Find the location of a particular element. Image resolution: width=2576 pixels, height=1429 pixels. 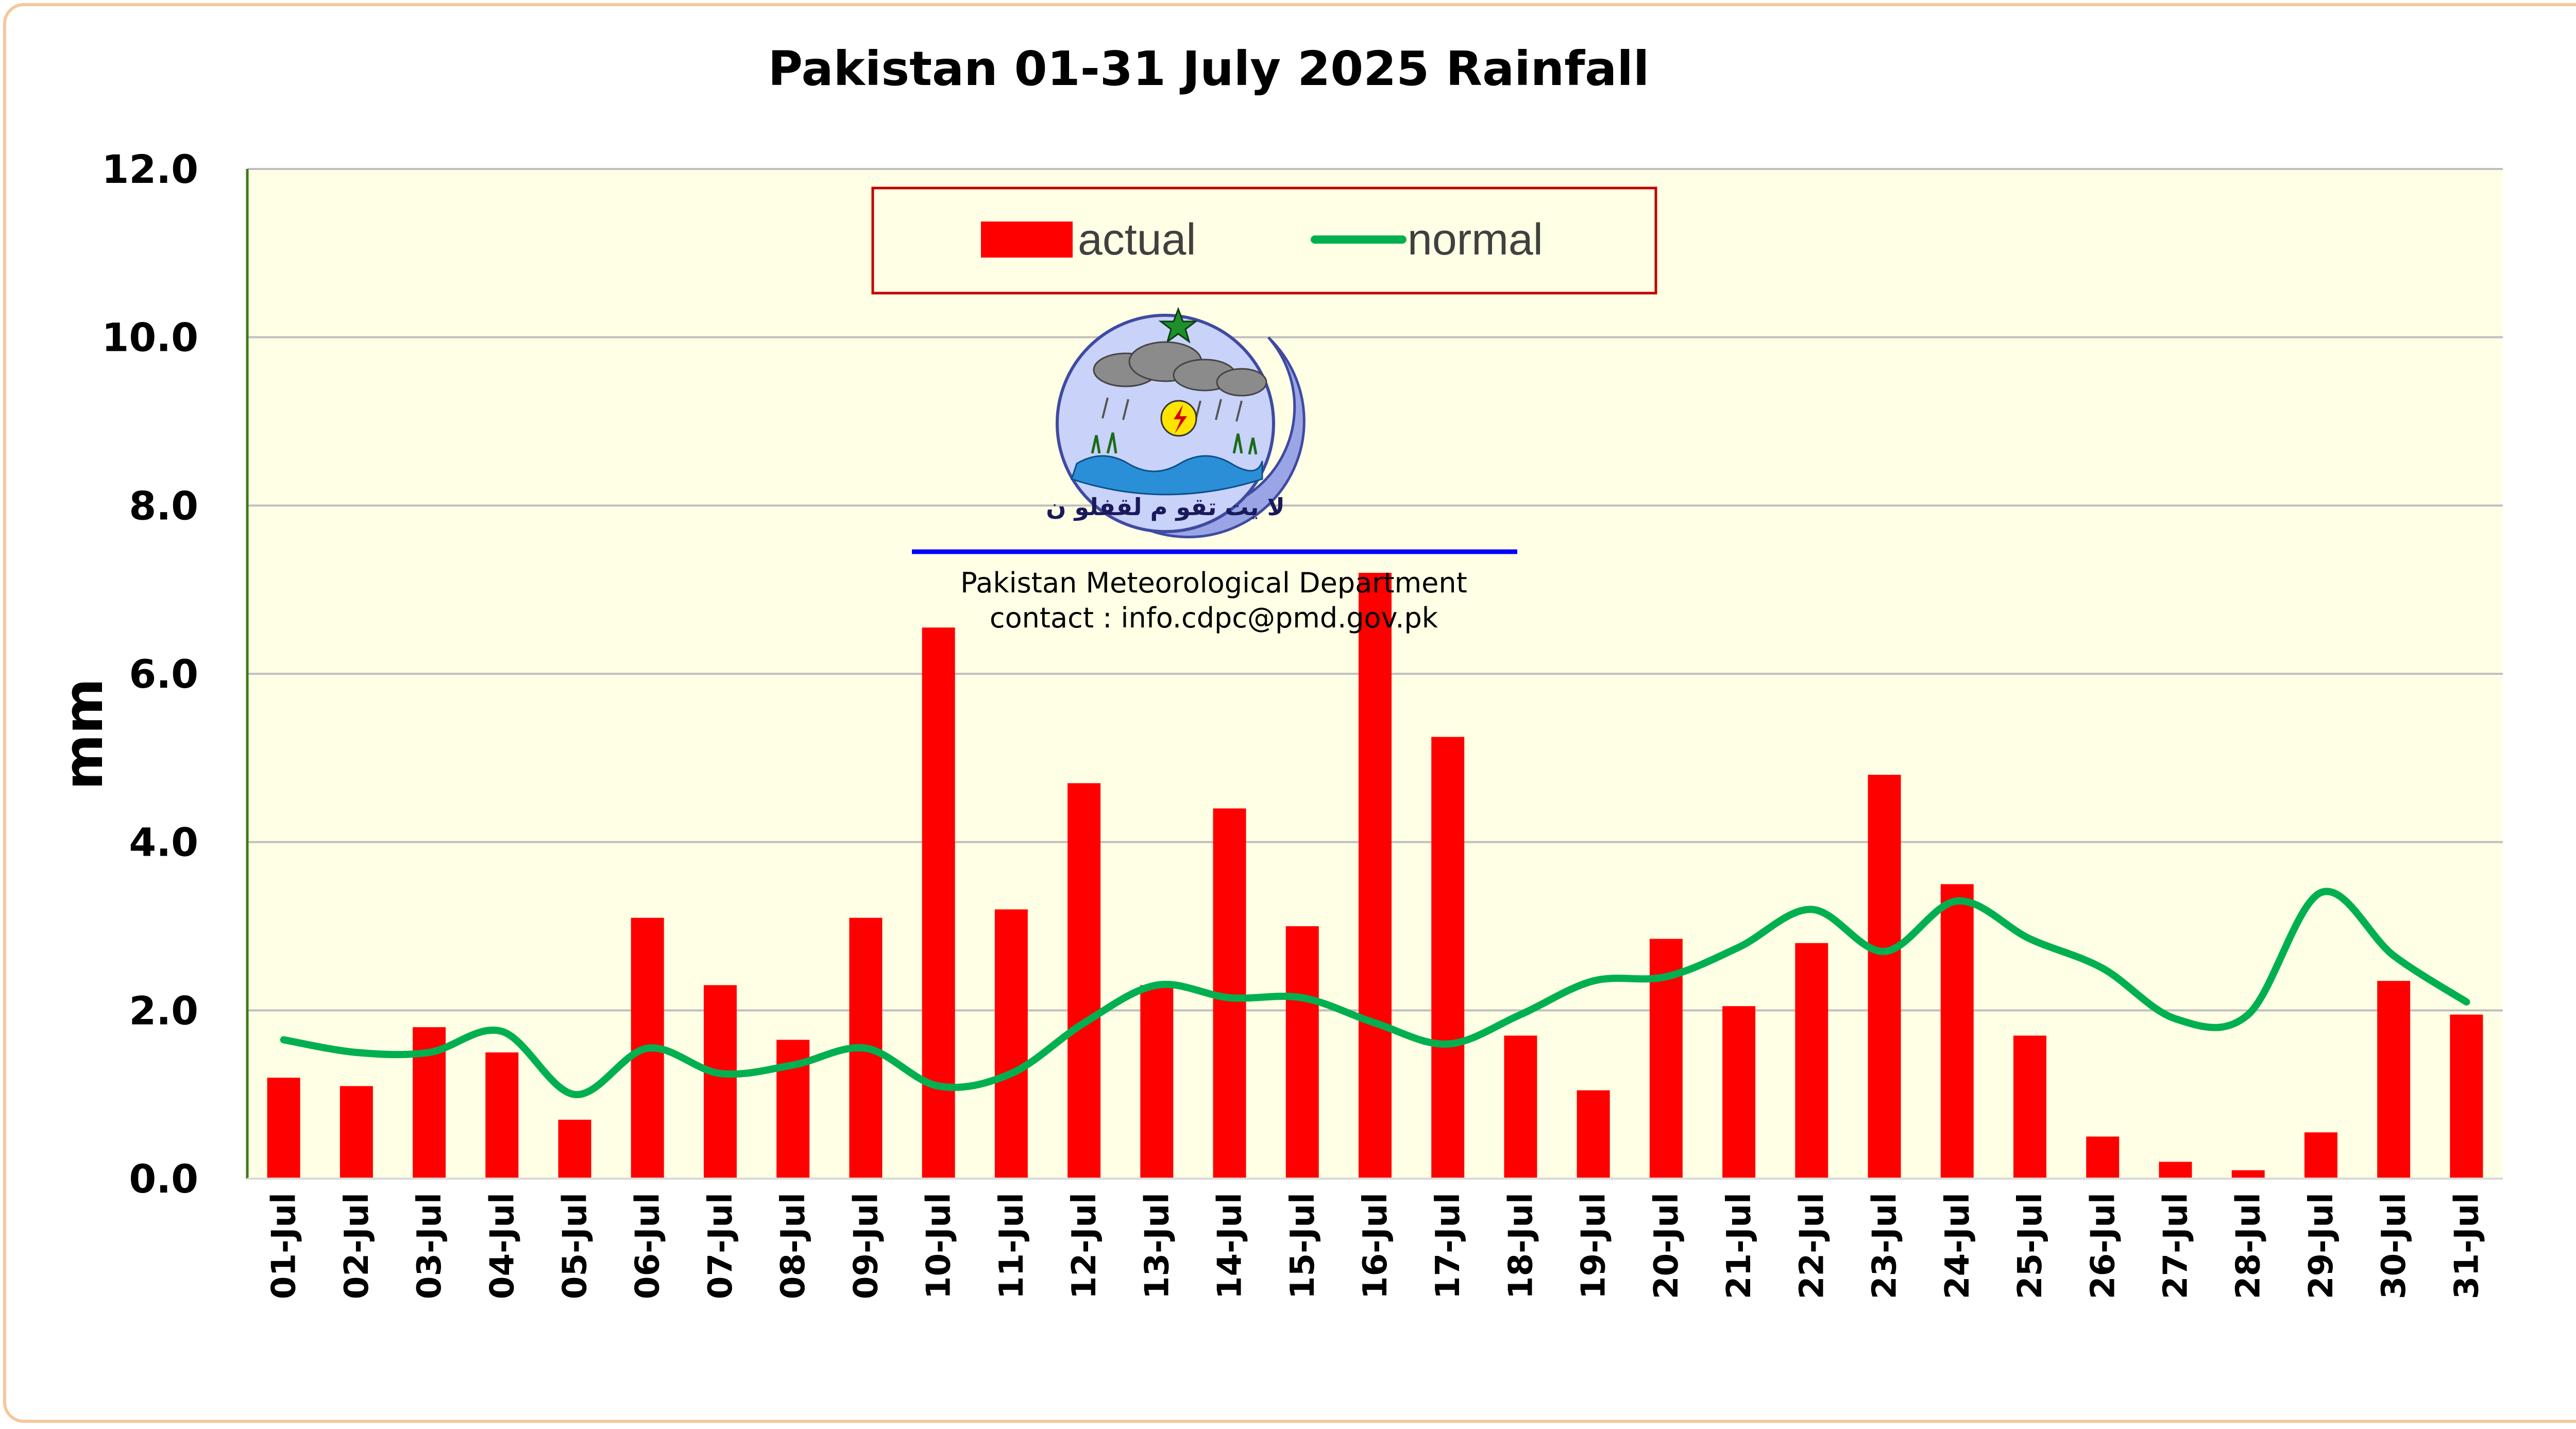

x-tick-label: 12-Jul is located at coordinates (1084, 1246).